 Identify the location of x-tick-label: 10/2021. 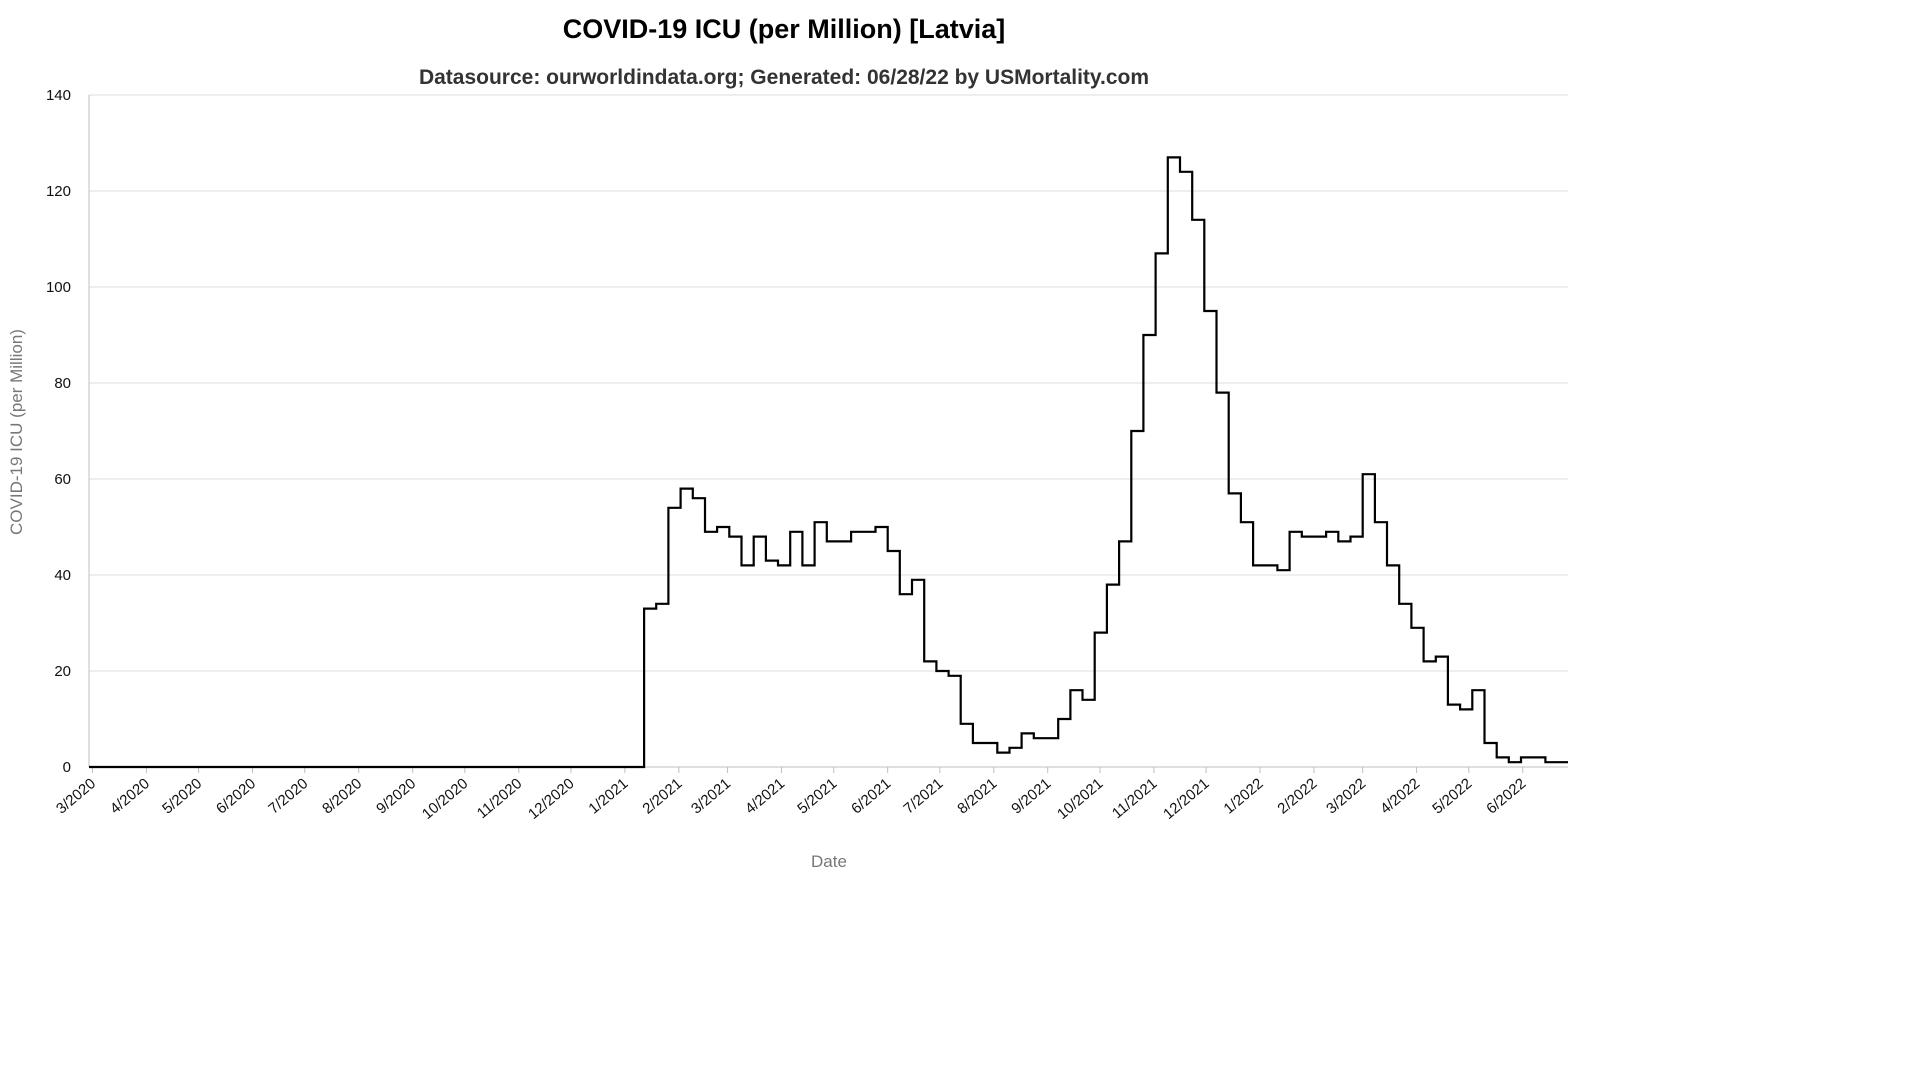
(1080, 799).